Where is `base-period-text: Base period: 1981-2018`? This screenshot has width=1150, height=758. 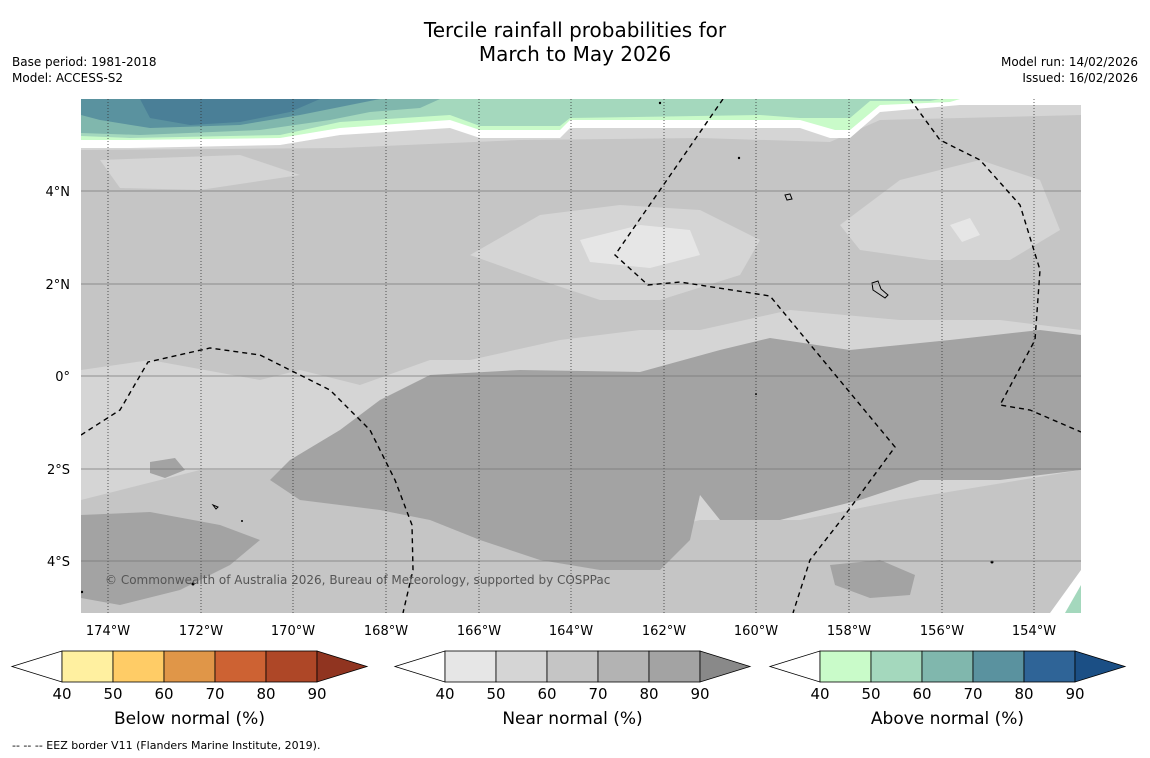 base-period-text: Base period: 1981-2018 is located at coordinates (84, 62).